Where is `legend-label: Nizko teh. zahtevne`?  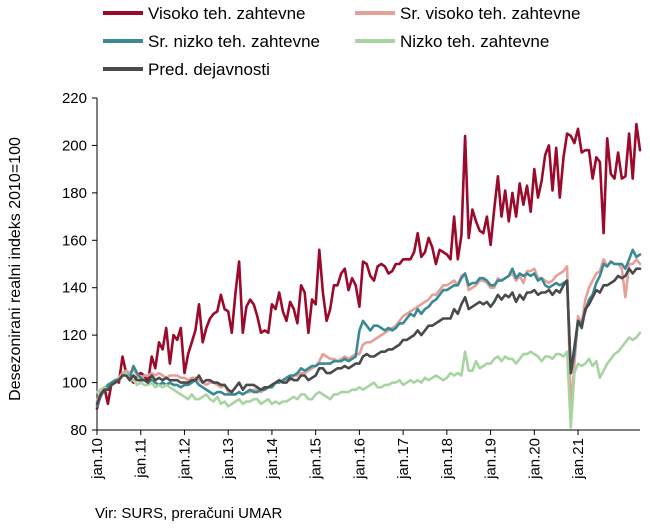 legend-label: Nizko teh. zahtevne is located at coordinates (474, 41).